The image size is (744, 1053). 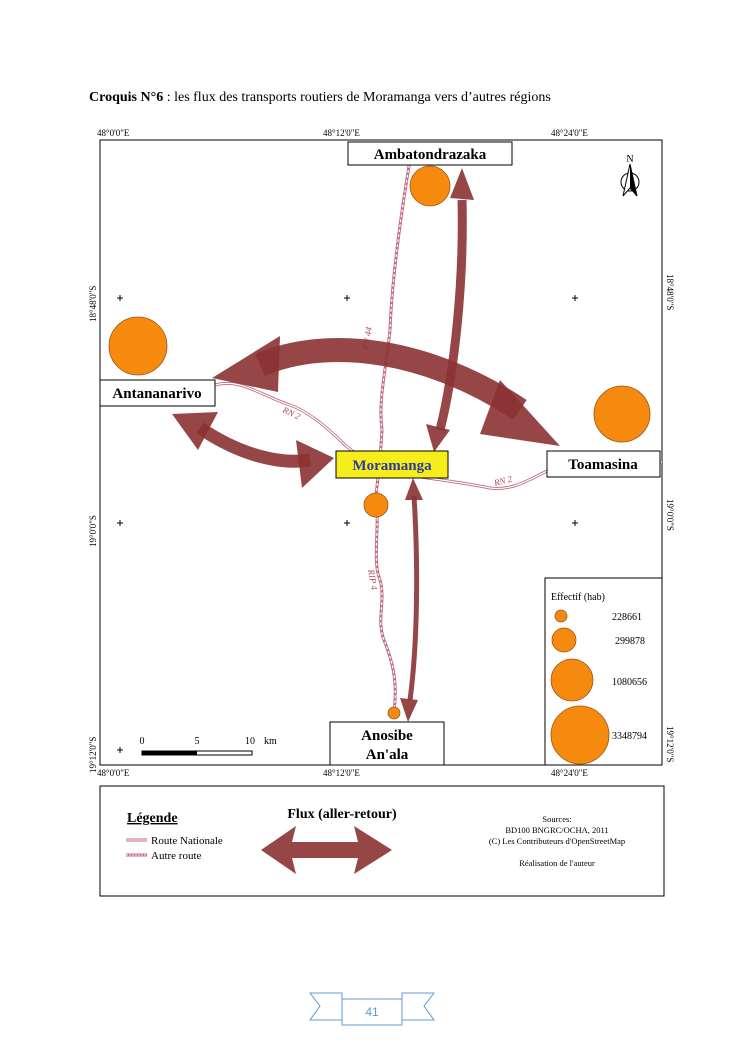 I want to click on road-label-rn2-east: RN 2, so click(x=503, y=480).